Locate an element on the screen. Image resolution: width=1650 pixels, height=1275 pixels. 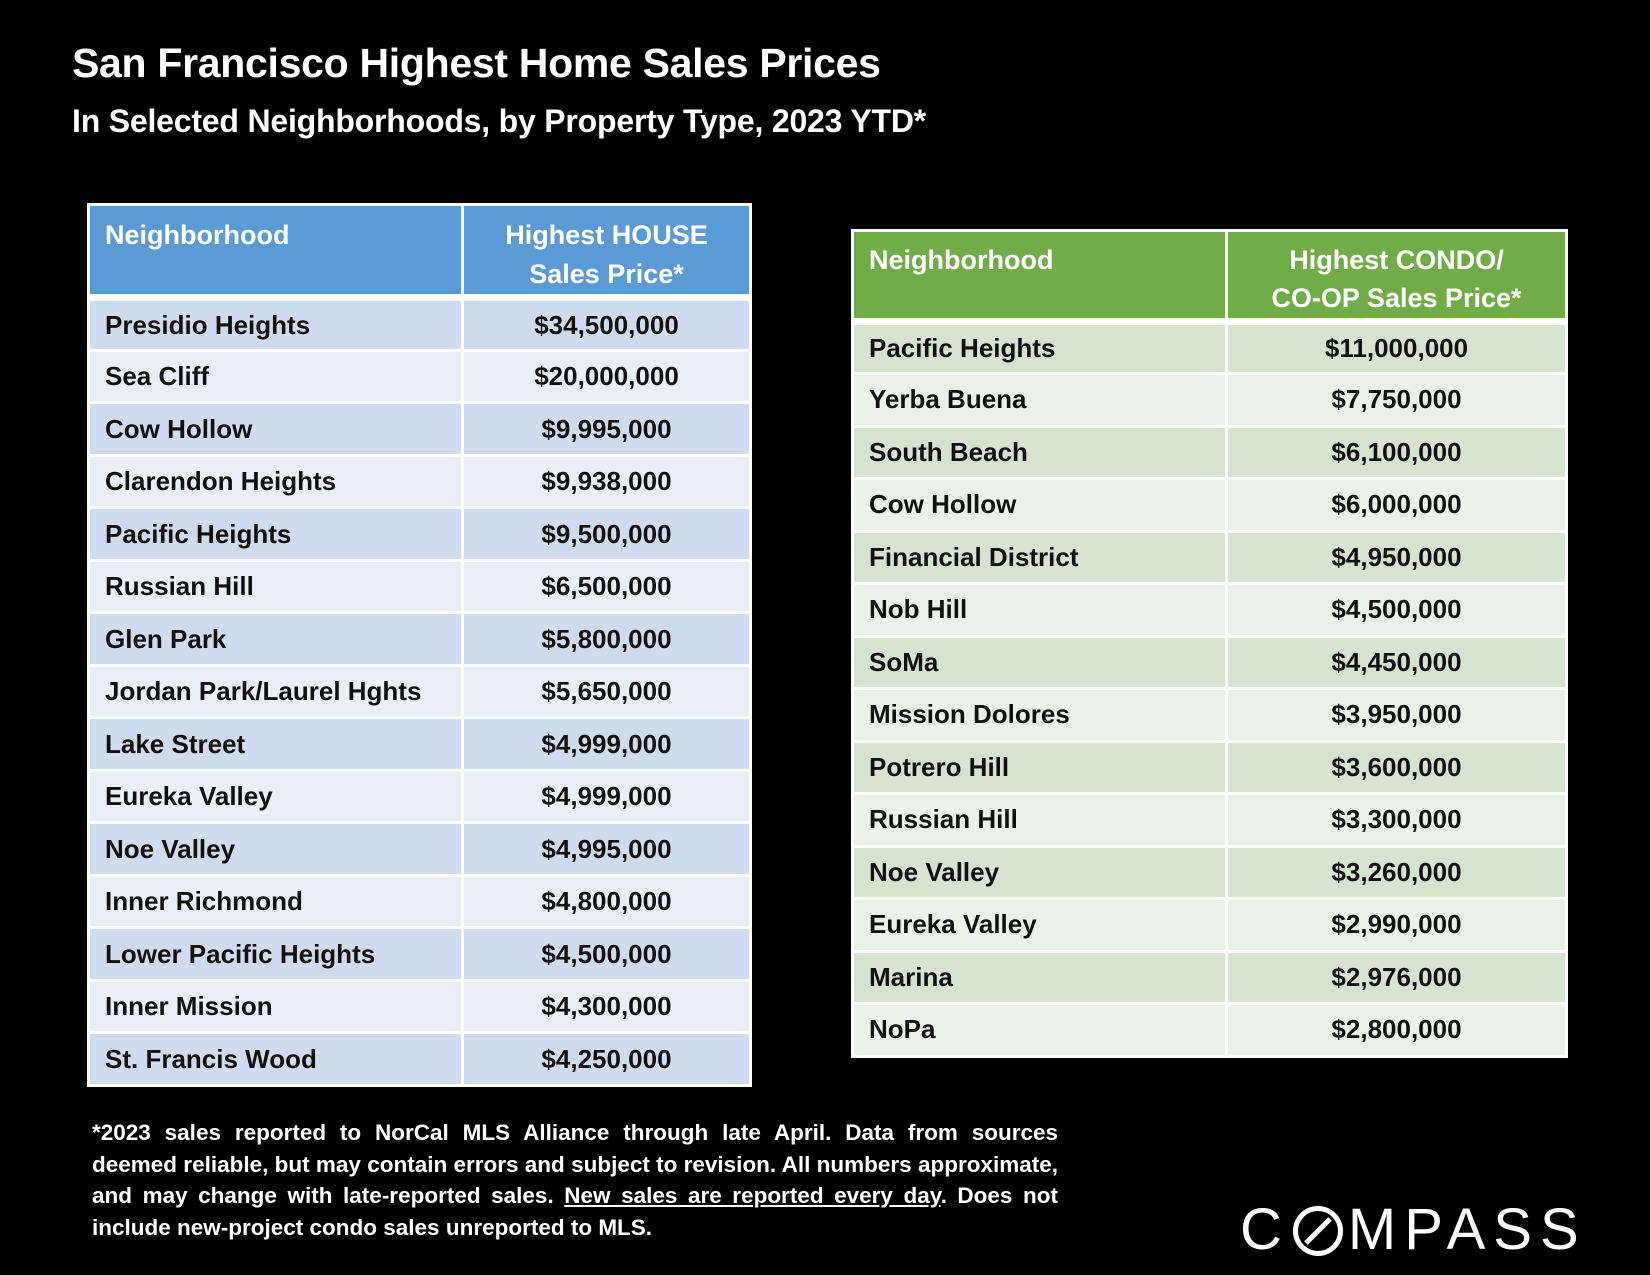
compass-o-icon is located at coordinates (1318, 1230).